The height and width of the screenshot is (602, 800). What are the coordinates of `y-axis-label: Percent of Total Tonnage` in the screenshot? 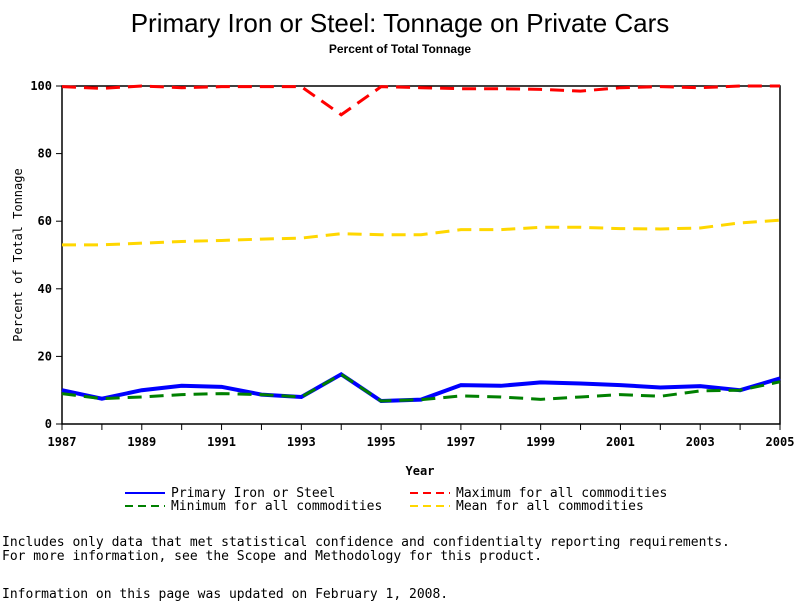 It's located at (18, 254).